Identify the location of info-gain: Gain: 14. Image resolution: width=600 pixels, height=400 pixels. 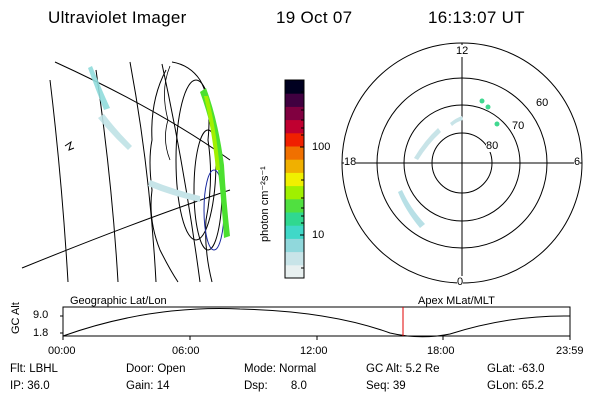
(148, 386).